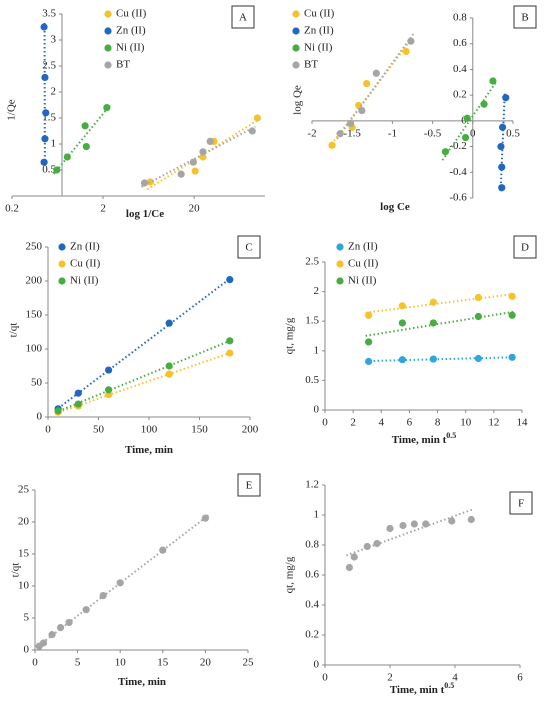  Describe the element at coordinates (438, 423) in the screenshot. I see `x-tick-label: 8` at that location.